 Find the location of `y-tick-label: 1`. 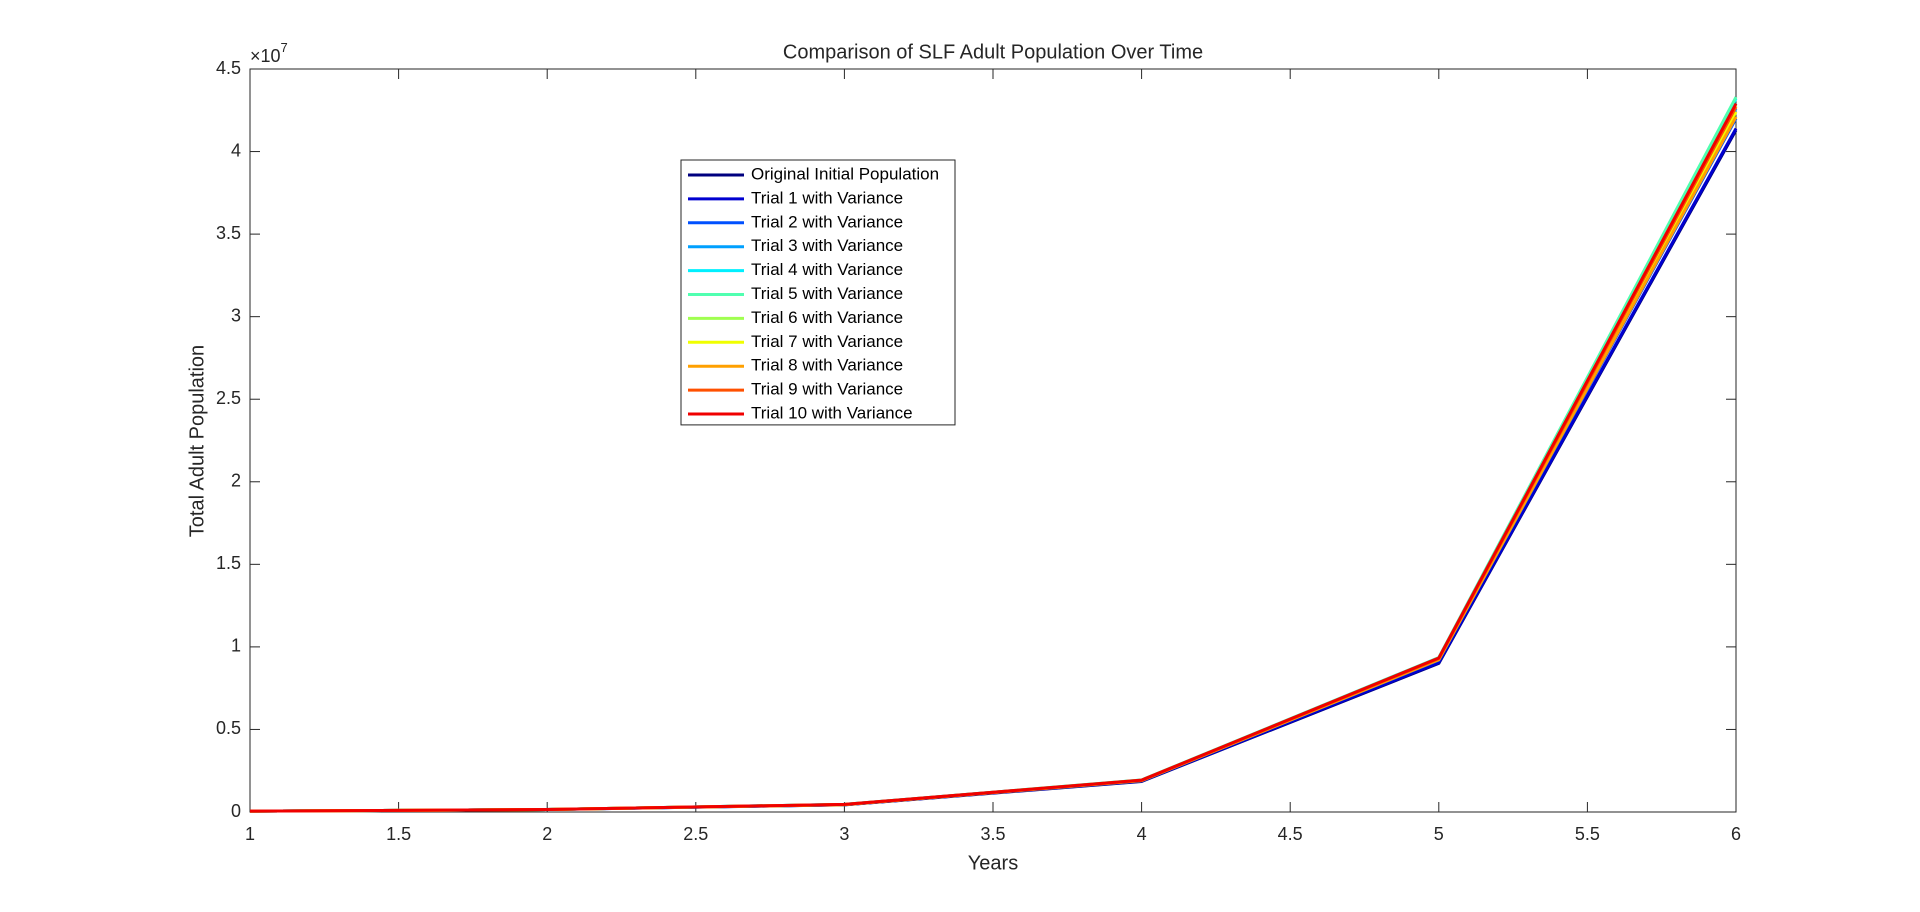

y-tick-label: 1 is located at coordinates (236, 646).